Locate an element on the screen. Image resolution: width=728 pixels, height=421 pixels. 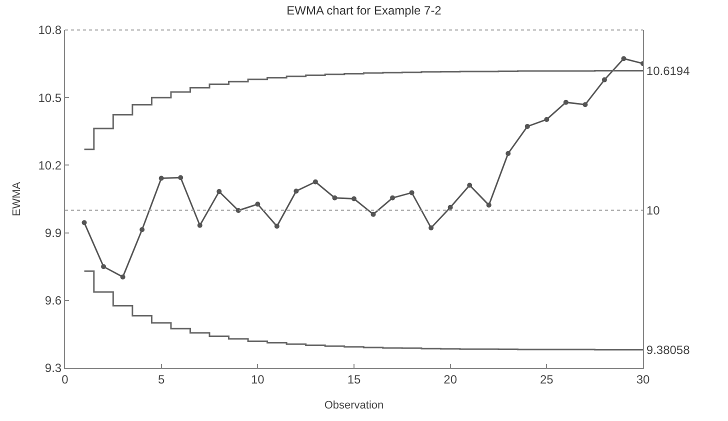
y2-tick-label: 10 is located at coordinates (653, 210).